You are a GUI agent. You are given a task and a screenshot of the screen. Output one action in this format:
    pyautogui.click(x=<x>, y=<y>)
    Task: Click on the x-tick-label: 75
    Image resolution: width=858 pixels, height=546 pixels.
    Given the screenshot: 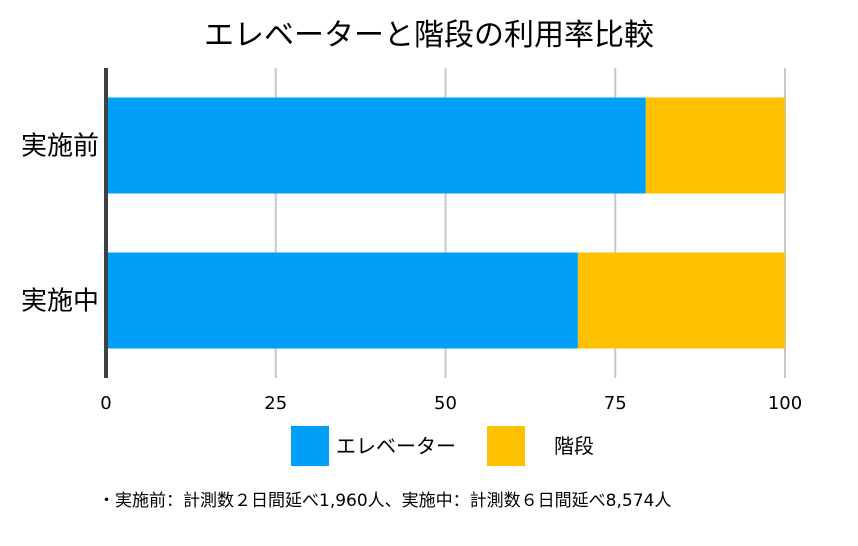 What is the action you would take?
    pyautogui.click(x=615, y=403)
    